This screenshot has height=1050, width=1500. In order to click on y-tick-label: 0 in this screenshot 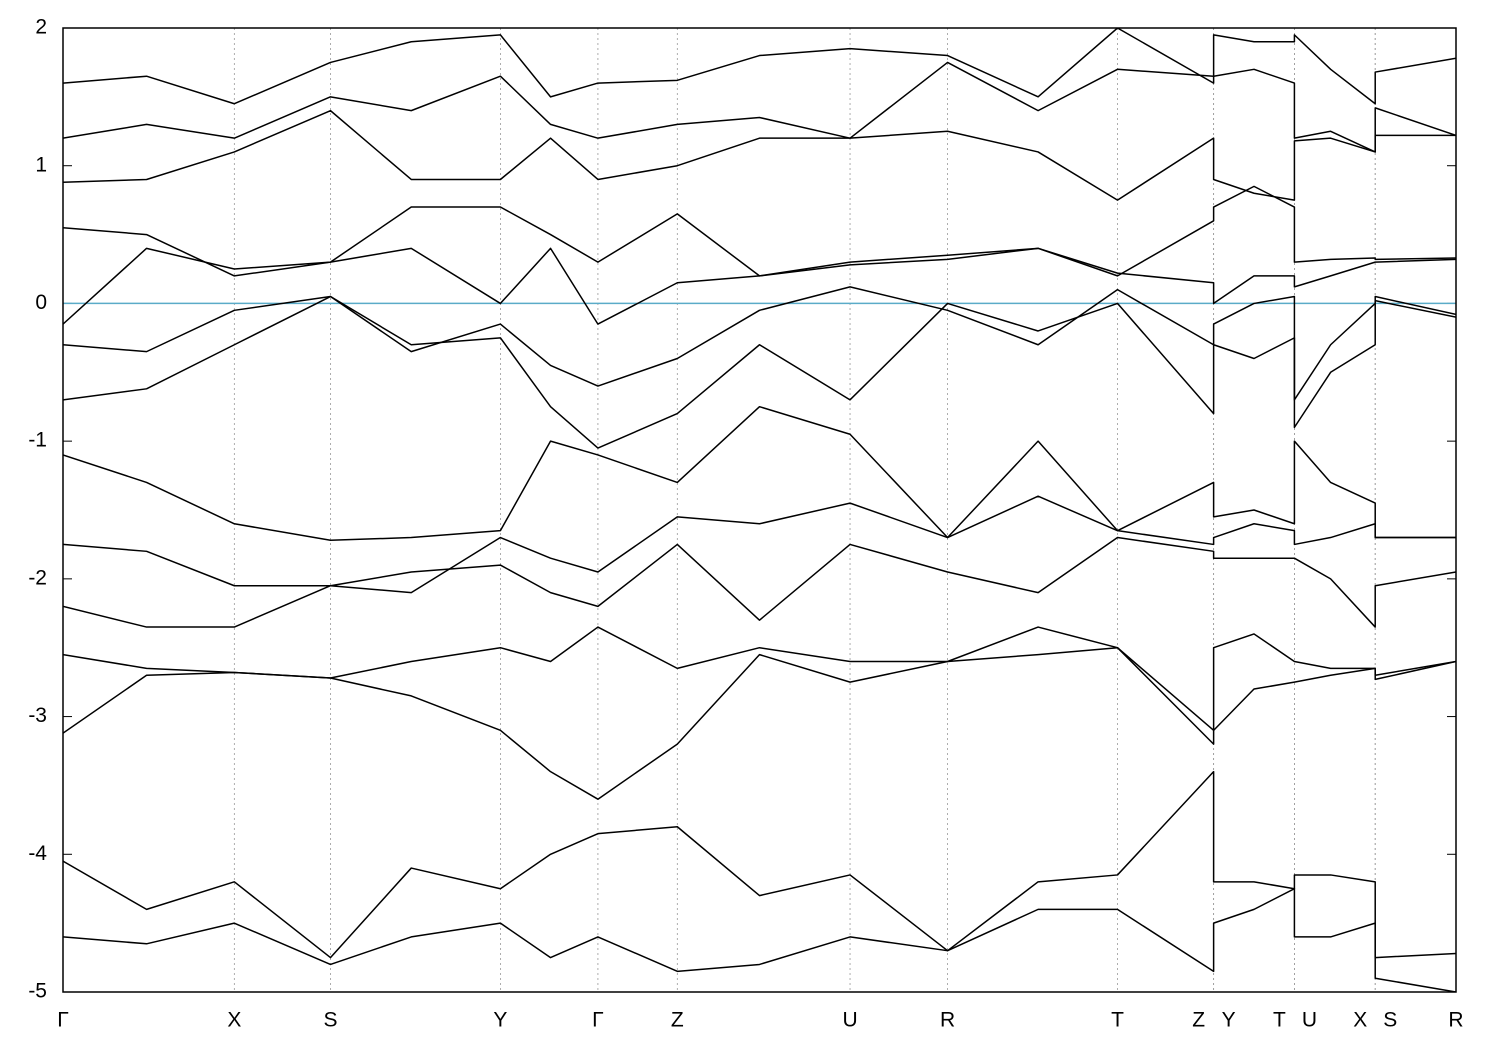, I will do `click(41, 302)`.